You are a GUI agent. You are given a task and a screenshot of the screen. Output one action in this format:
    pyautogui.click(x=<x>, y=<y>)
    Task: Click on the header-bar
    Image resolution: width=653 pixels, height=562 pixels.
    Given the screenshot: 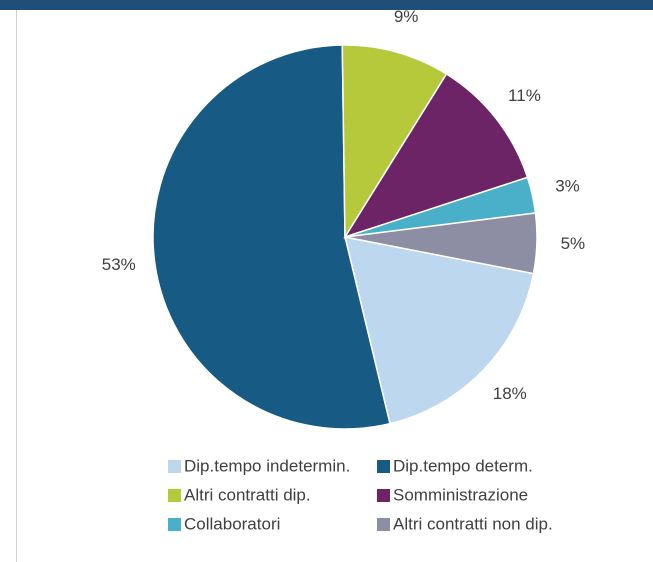 What is the action you would take?
    pyautogui.click(x=326, y=5)
    